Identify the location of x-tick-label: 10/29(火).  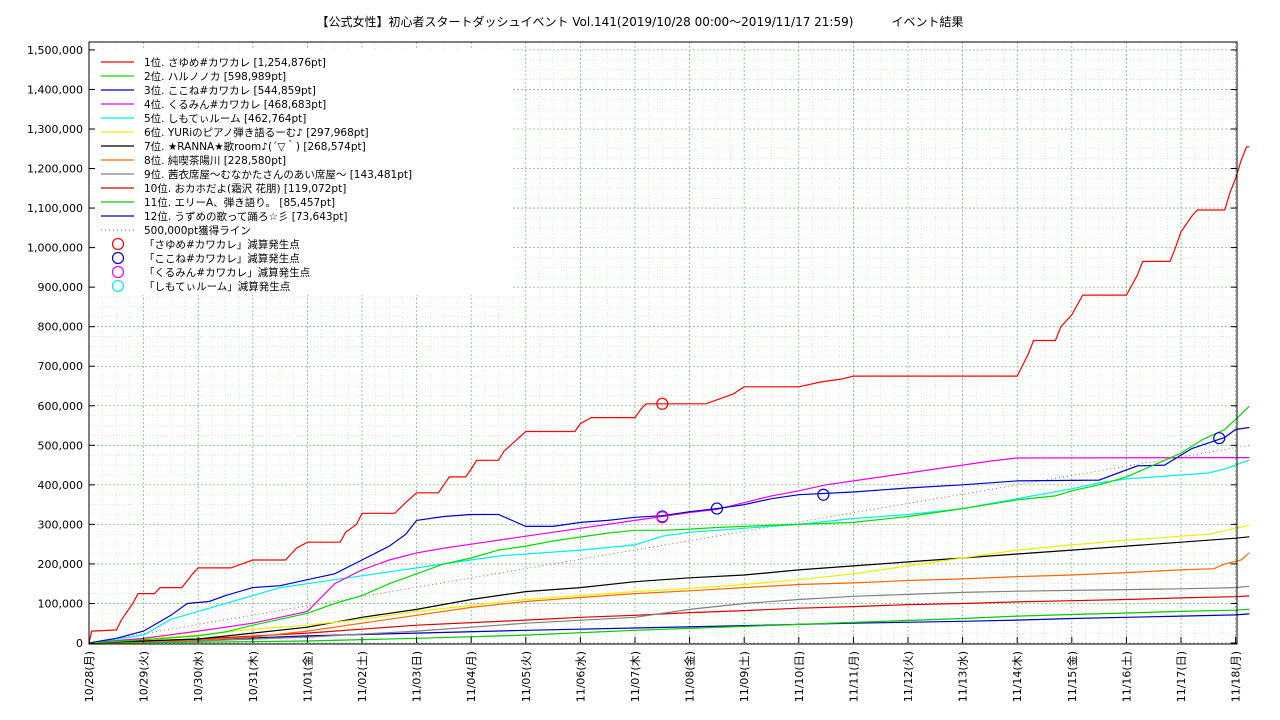
(144, 676).